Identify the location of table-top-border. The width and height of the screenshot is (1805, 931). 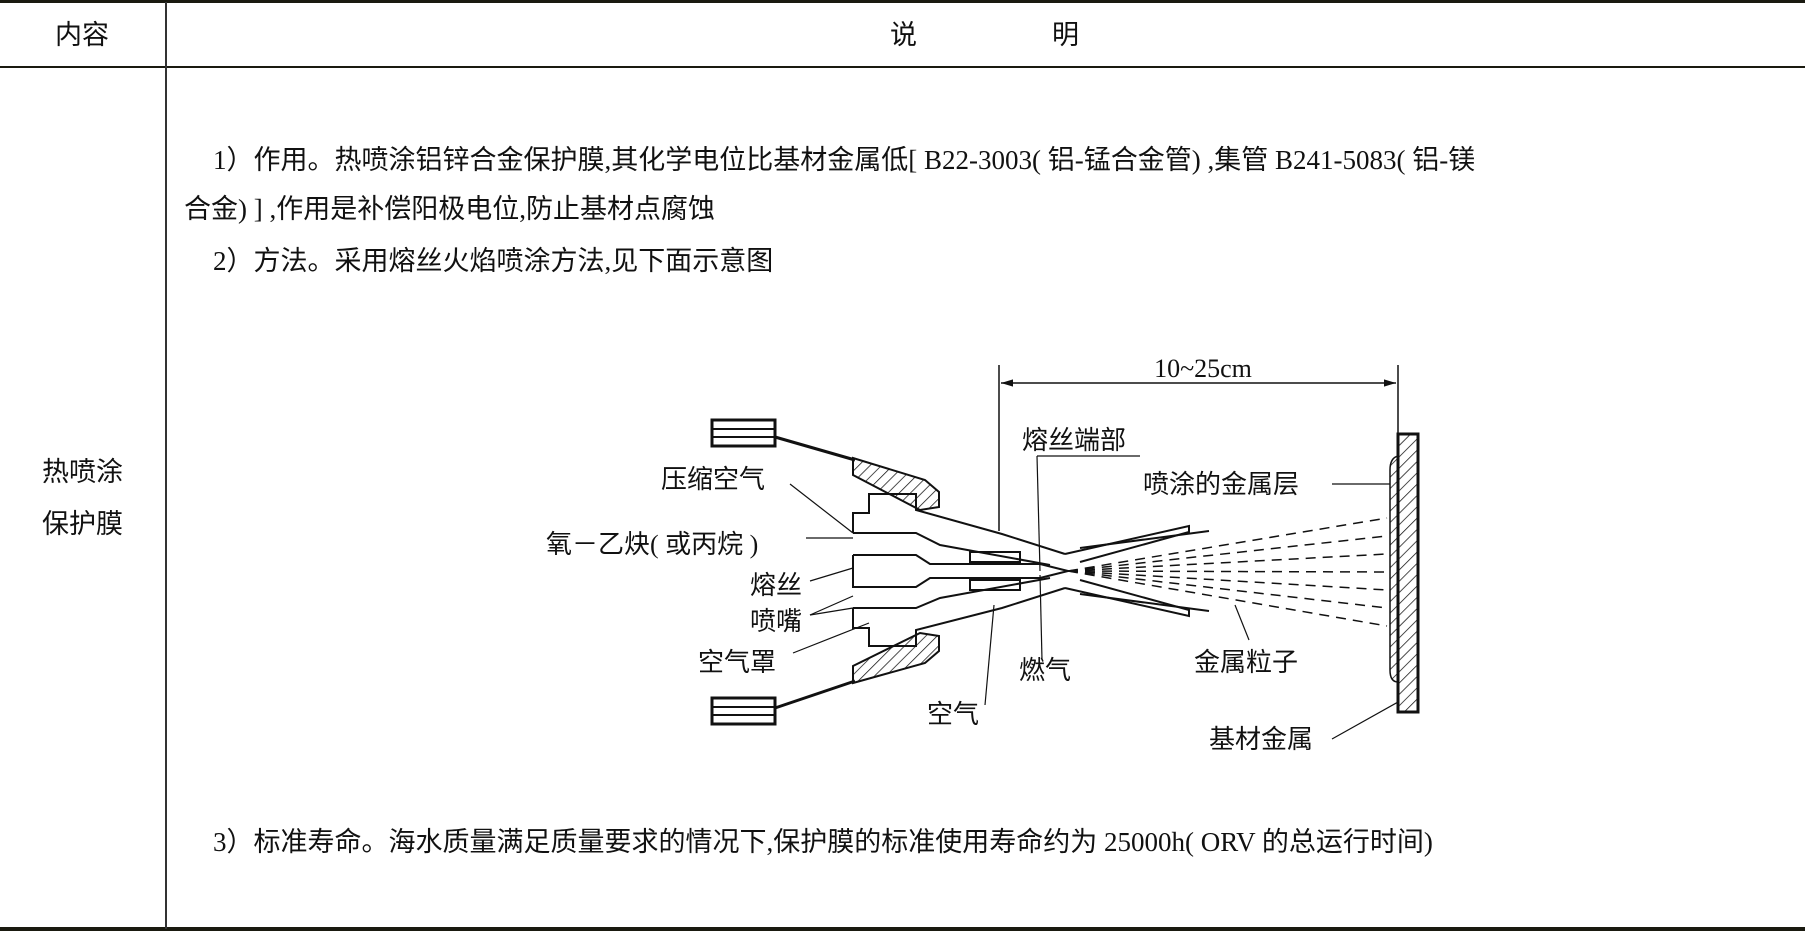
(902, 1).